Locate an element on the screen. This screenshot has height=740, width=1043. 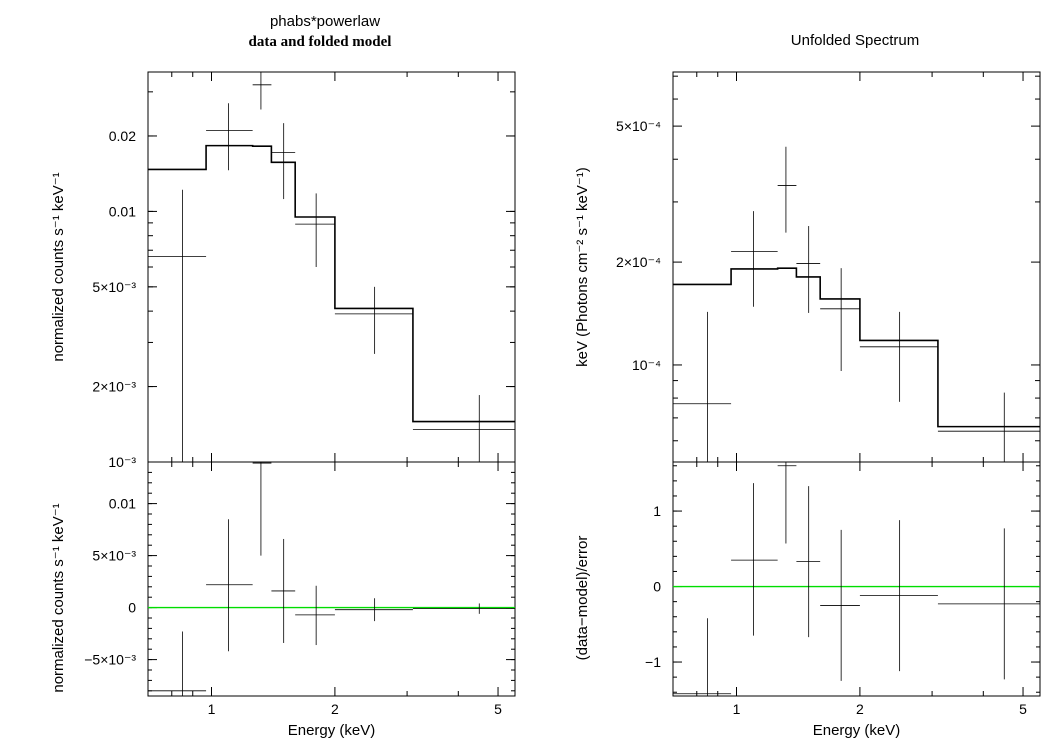
y-tick-label: −1 is located at coordinates (653, 662).